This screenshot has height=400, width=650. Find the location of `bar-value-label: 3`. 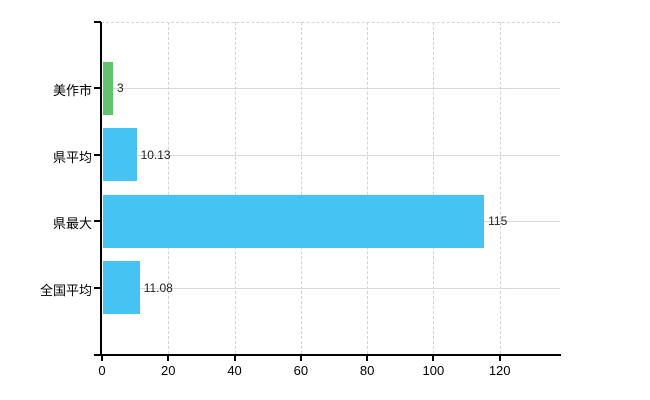

bar-value-label: 3 is located at coordinates (120, 88).